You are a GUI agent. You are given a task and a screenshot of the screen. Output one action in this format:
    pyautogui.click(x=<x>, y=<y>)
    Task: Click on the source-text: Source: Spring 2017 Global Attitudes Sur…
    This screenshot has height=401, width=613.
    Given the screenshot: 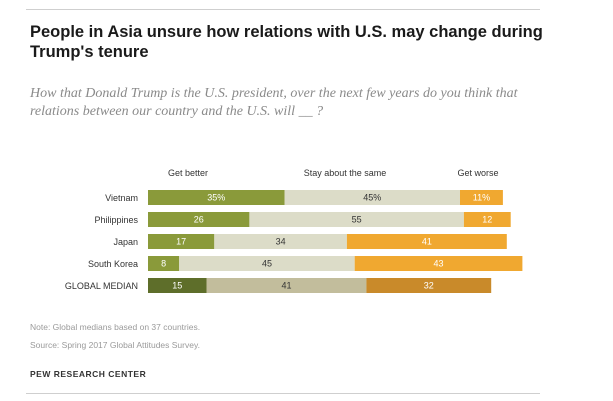 What is the action you would take?
    pyautogui.click(x=115, y=345)
    